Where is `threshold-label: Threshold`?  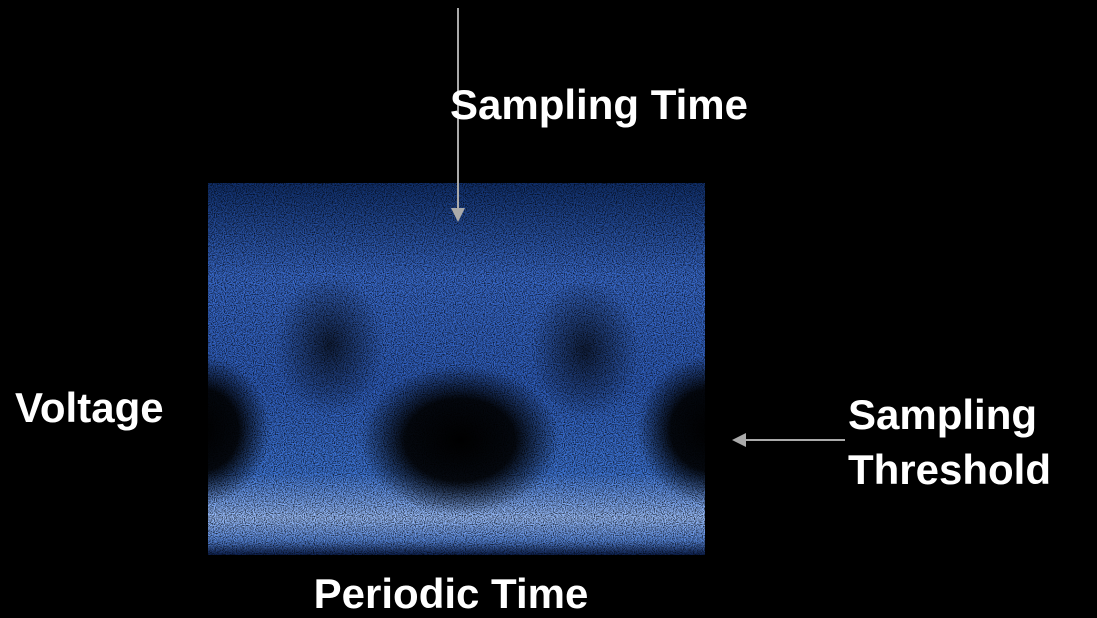
threshold-label: Threshold is located at coordinates (949, 469).